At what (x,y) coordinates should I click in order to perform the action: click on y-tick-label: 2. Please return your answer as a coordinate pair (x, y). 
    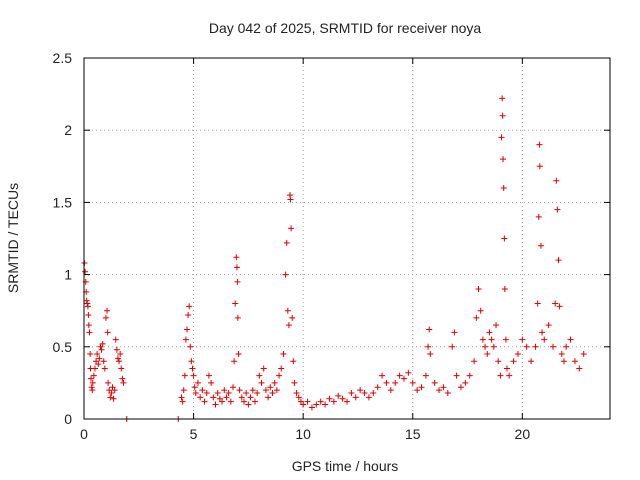
    Looking at the image, I should click on (68, 130).